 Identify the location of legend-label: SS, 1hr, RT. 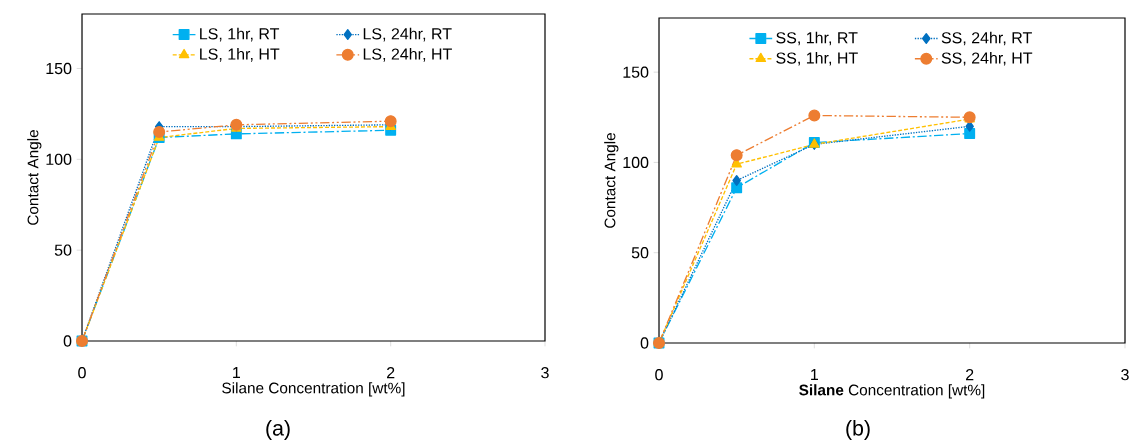
(817, 38).